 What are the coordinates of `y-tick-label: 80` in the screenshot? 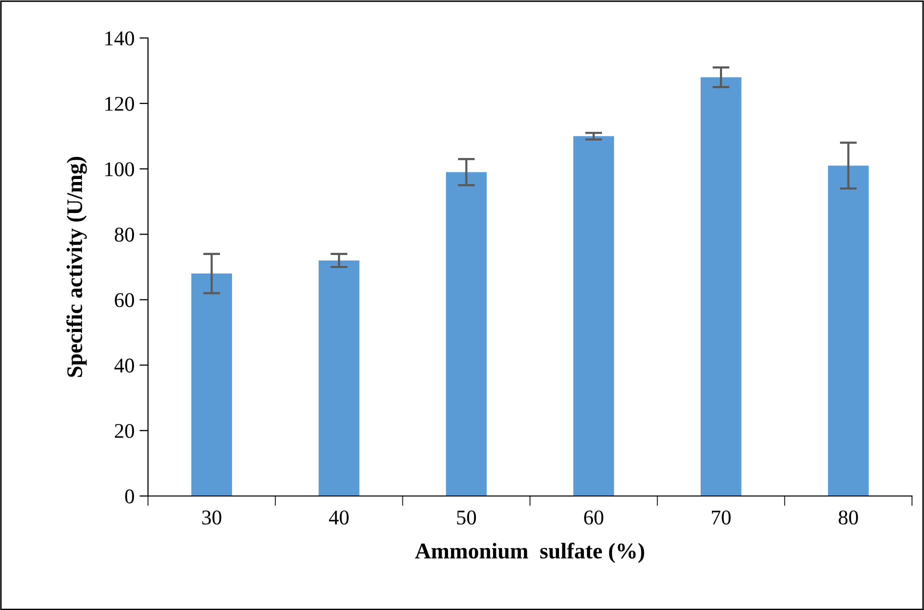 It's located at (124, 235).